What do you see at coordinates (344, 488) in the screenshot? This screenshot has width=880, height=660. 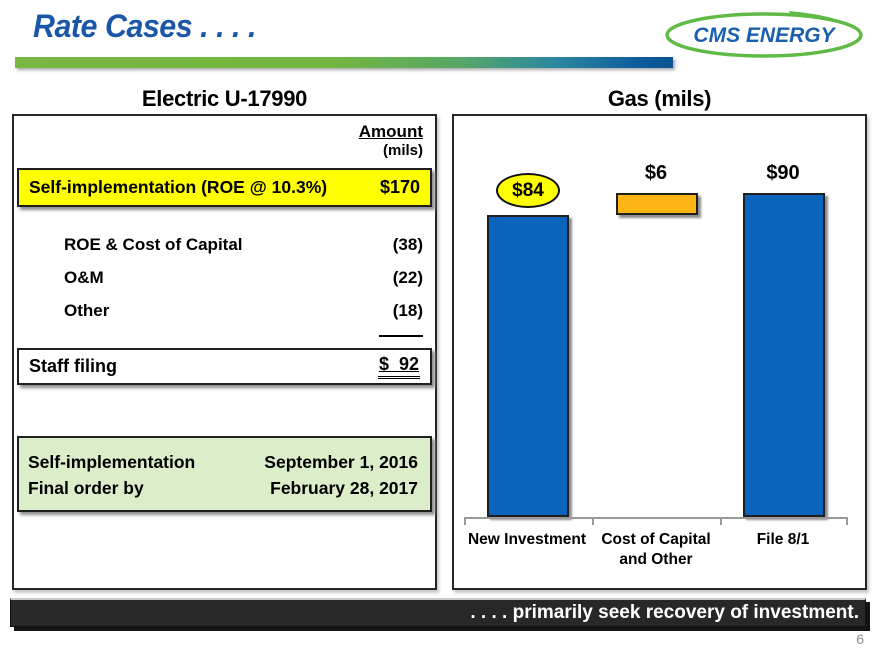 I see `schedule-final-order-date: February 28, 2017` at bounding box center [344, 488].